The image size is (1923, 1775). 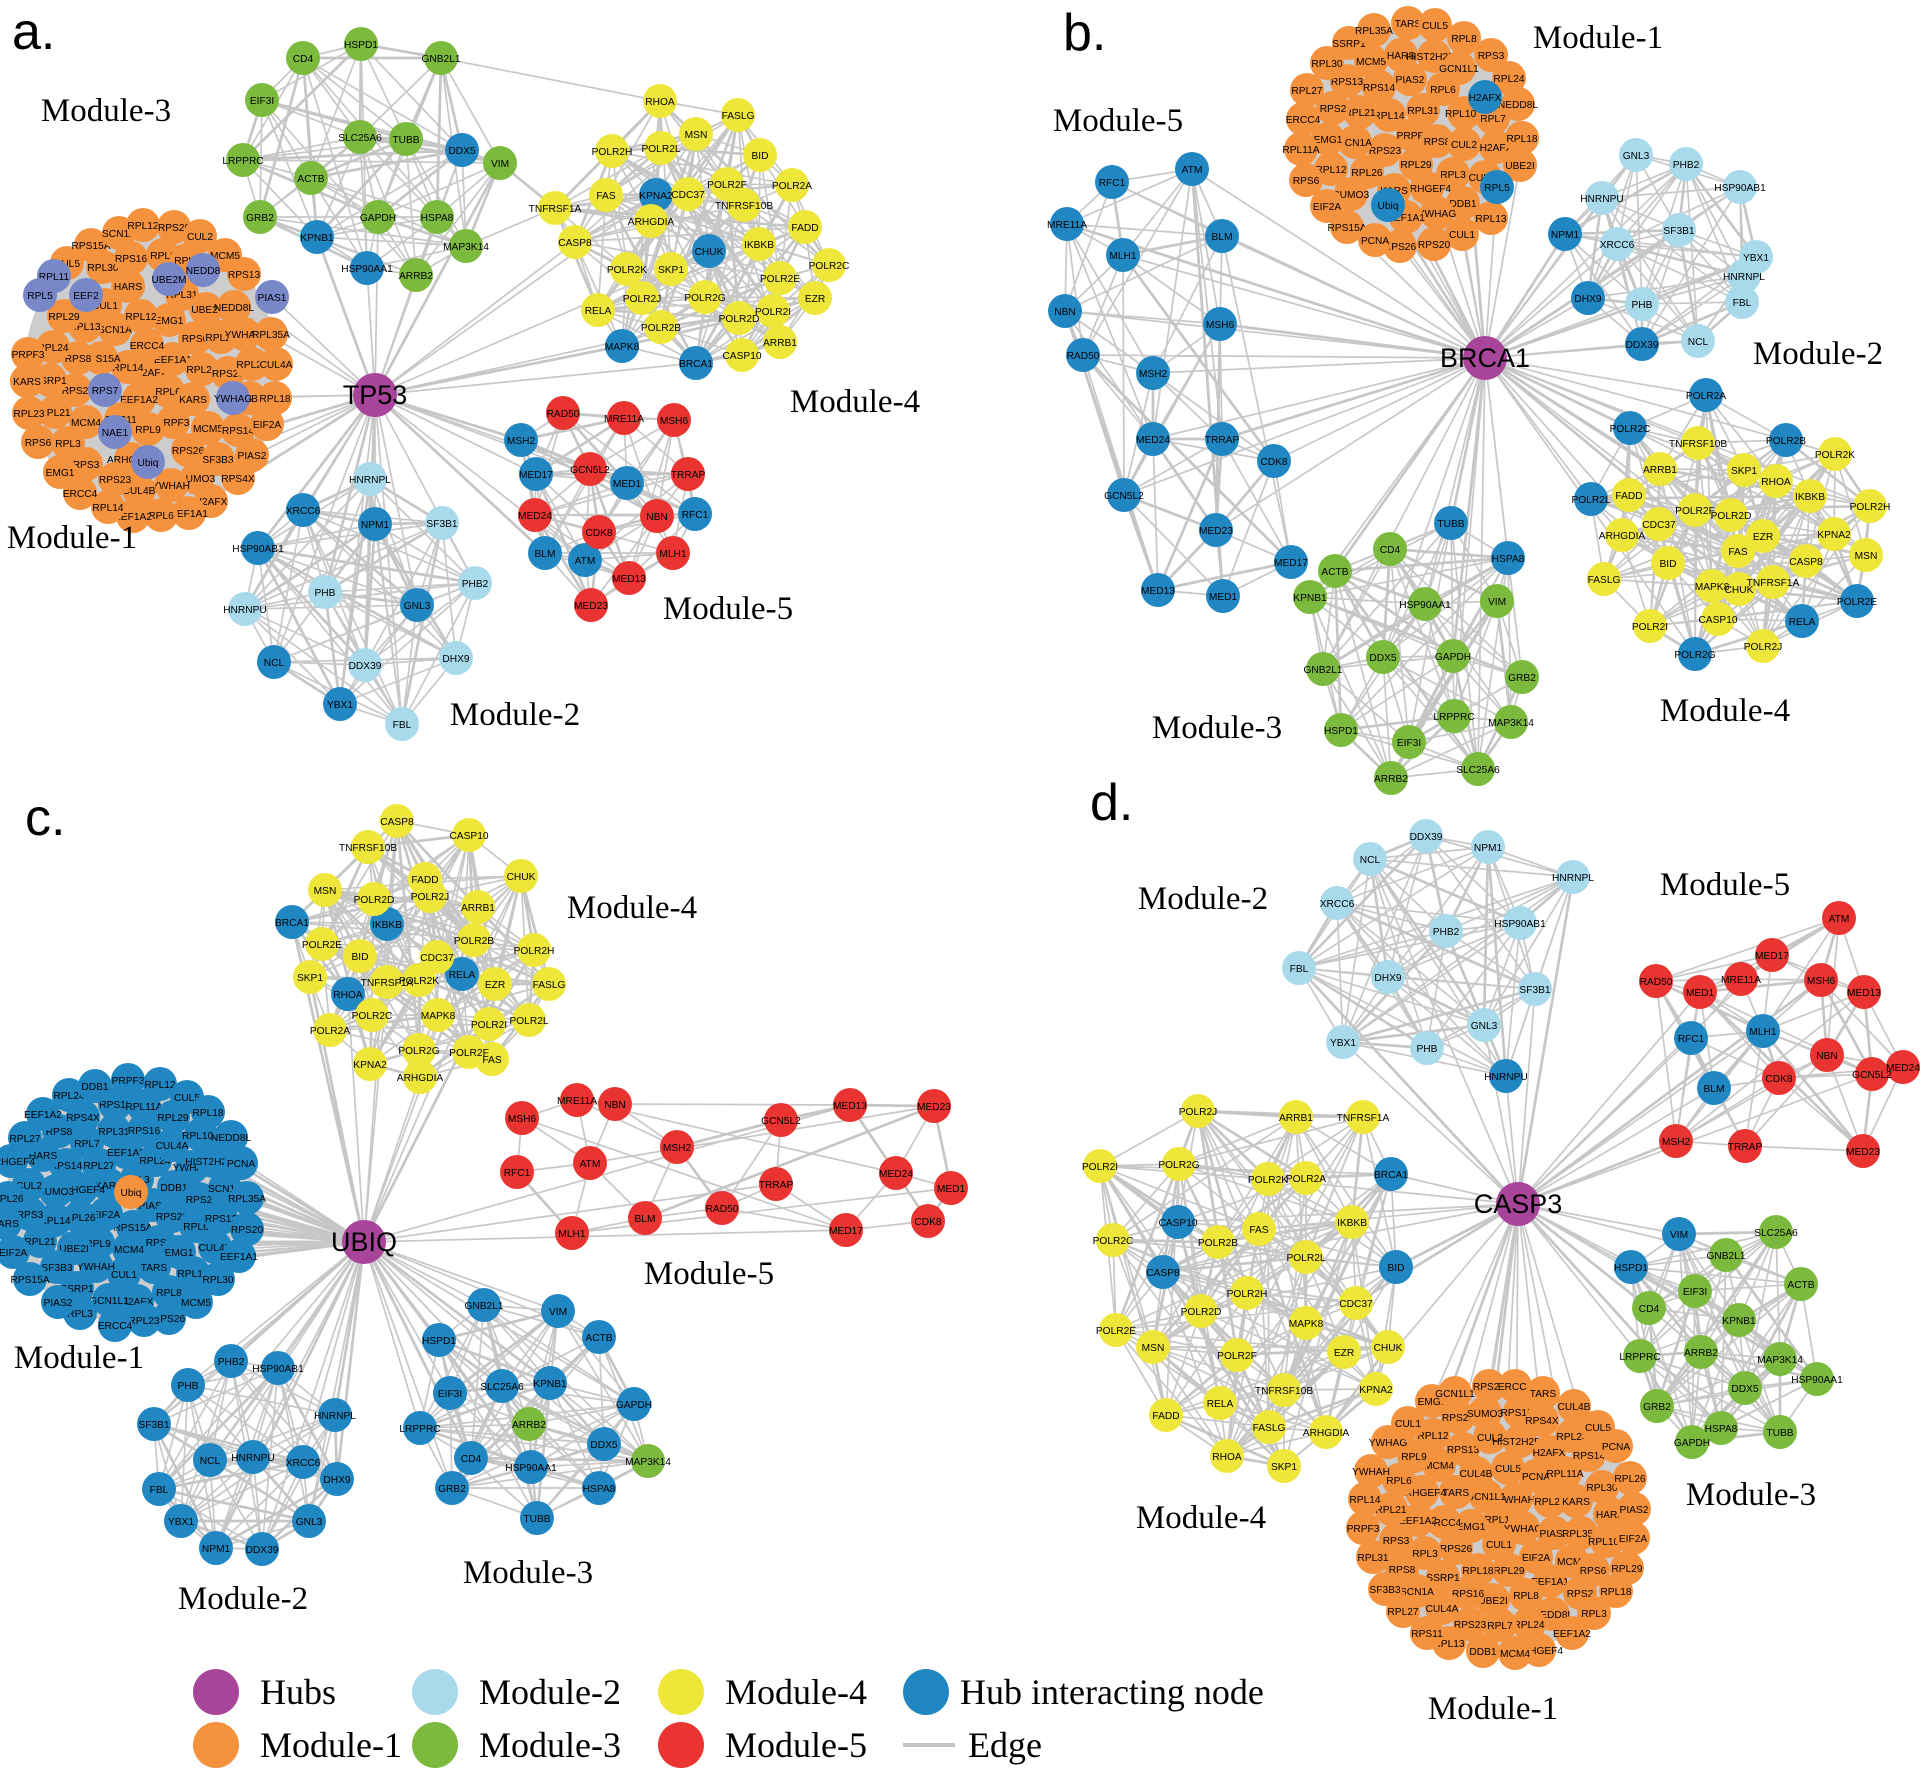 What do you see at coordinates (1455, 1394) in the screenshot?
I see `svg-text: GCN1L1` at bounding box center [1455, 1394].